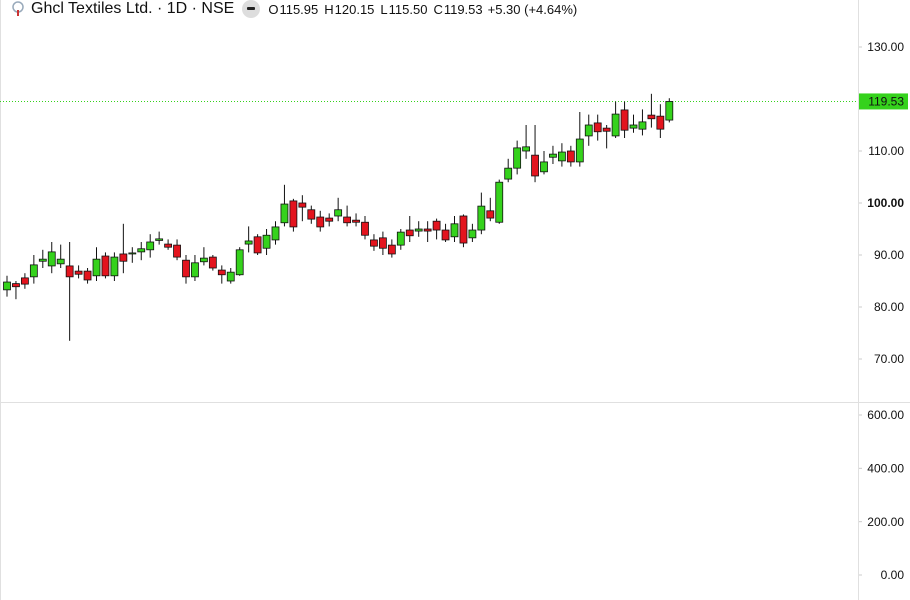  I want to click on symbol-icon, so click(18, 8).